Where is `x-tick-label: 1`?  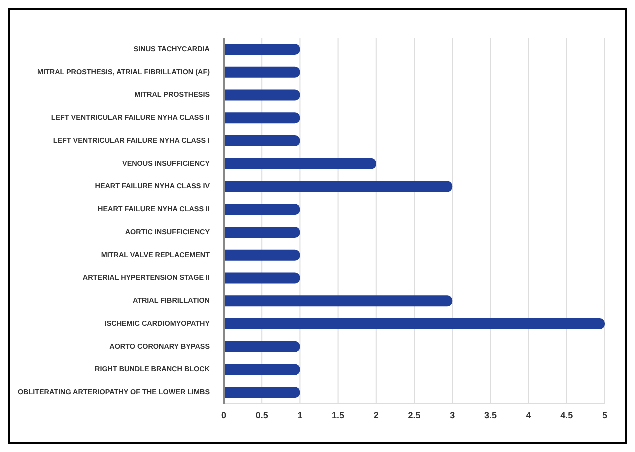 x-tick-label: 1 is located at coordinates (300, 415).